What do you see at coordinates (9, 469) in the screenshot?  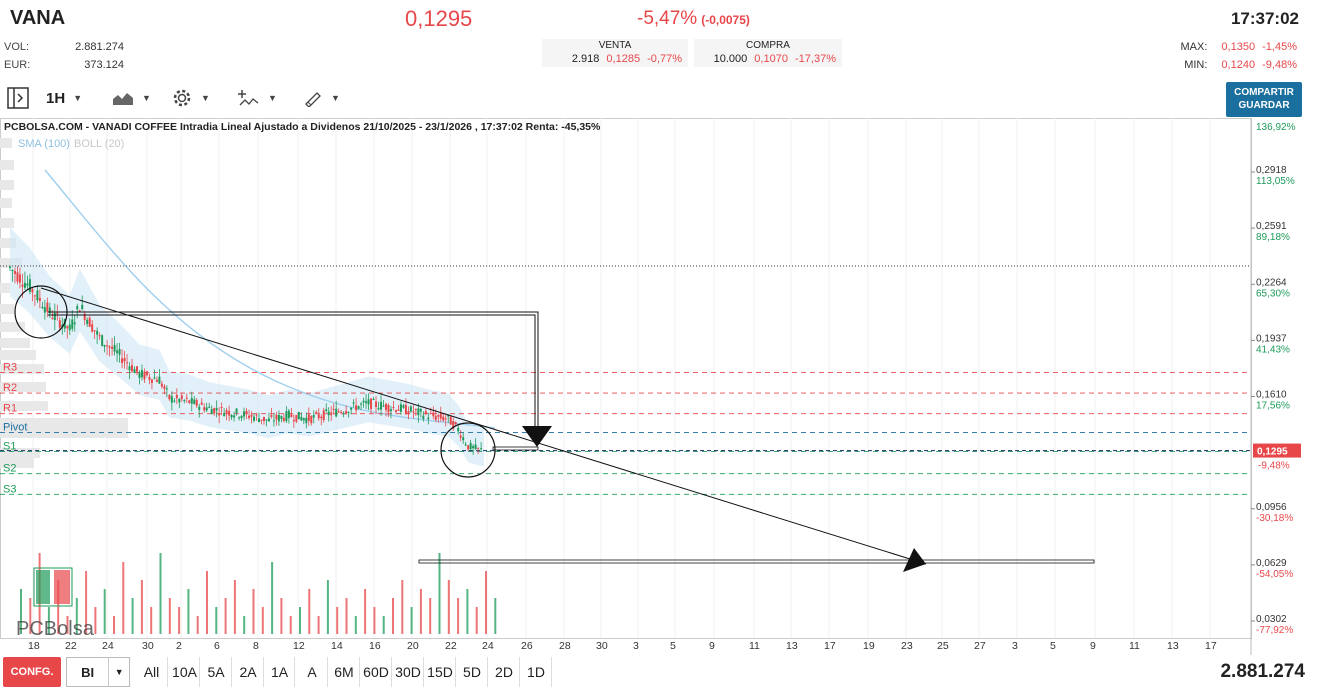 I see `pivot-label-s2: S2` at bounding box center [9, 469].